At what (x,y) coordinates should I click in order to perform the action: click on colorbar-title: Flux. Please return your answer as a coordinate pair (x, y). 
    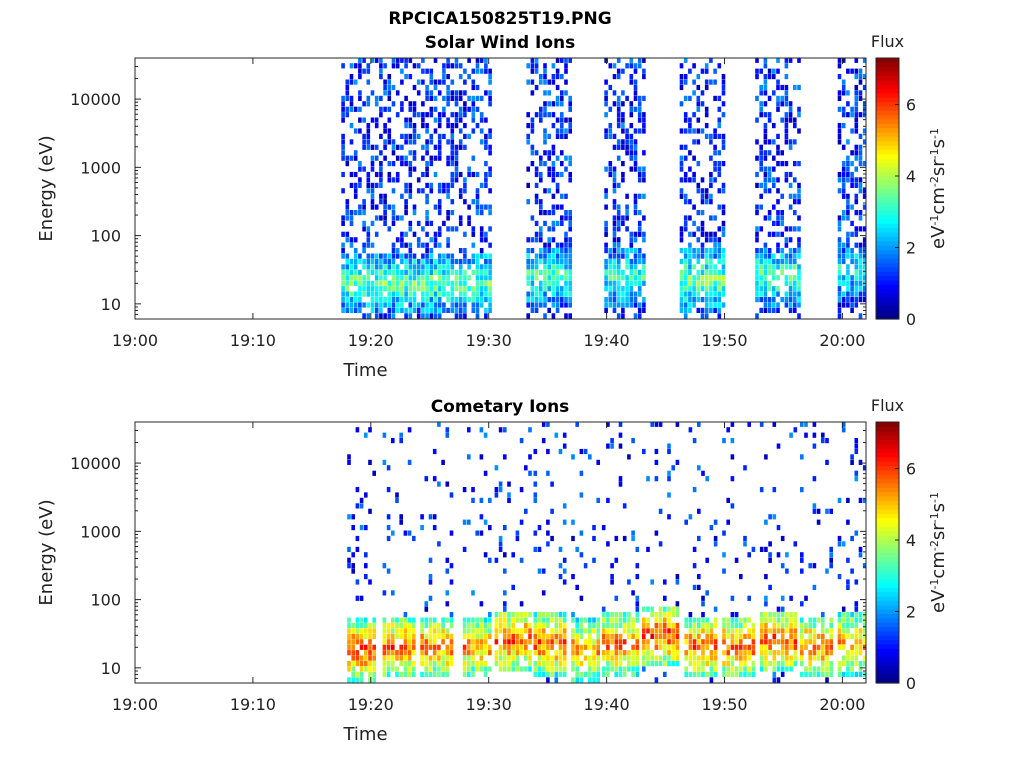
    Looking at the image, I should click on (887, 405).